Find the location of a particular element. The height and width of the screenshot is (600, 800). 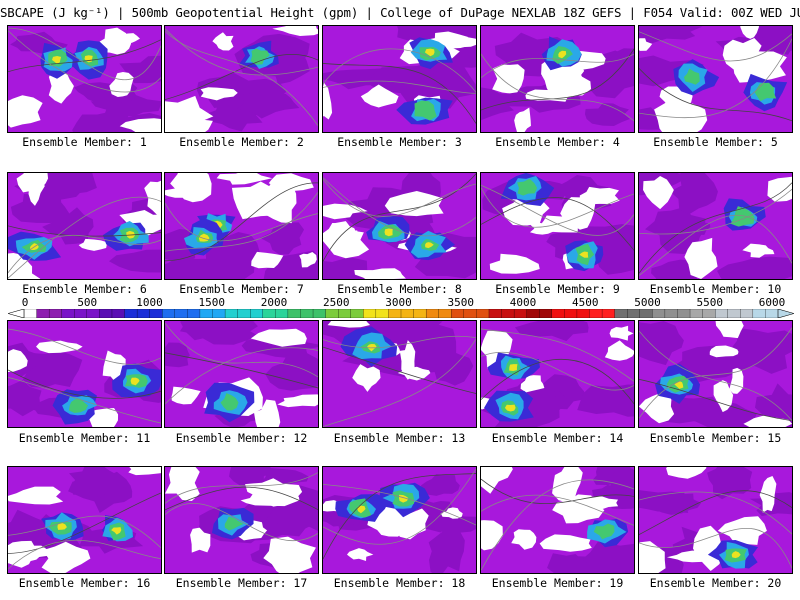

ensemble-member-label: Ensemble Member: 20 is located at coordinates (715, 583).